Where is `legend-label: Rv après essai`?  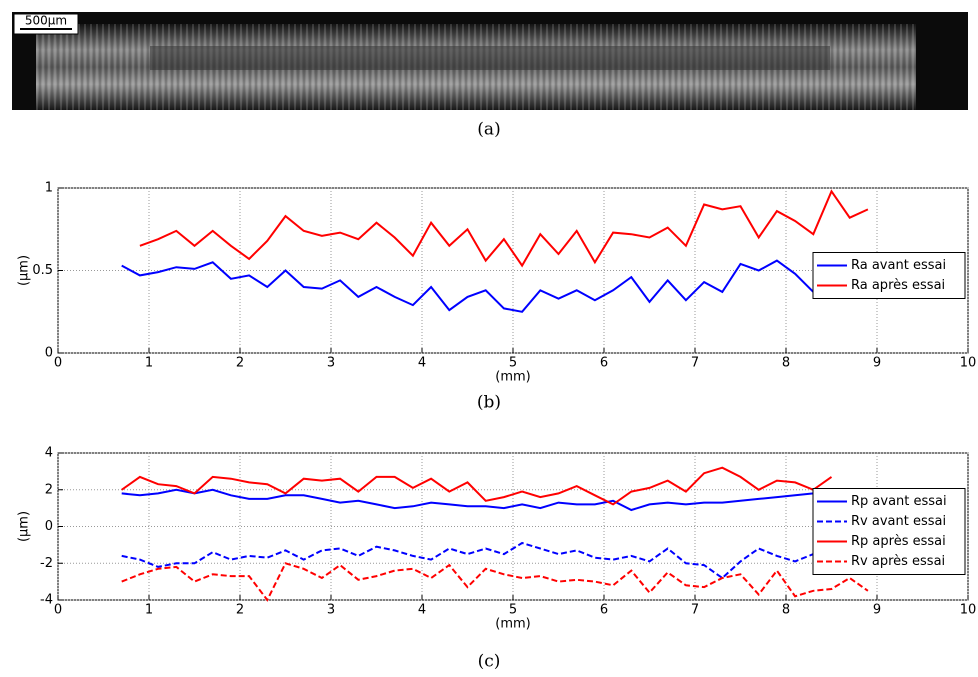
legend-label: Rv après essai is located at coordinates (898, 561).